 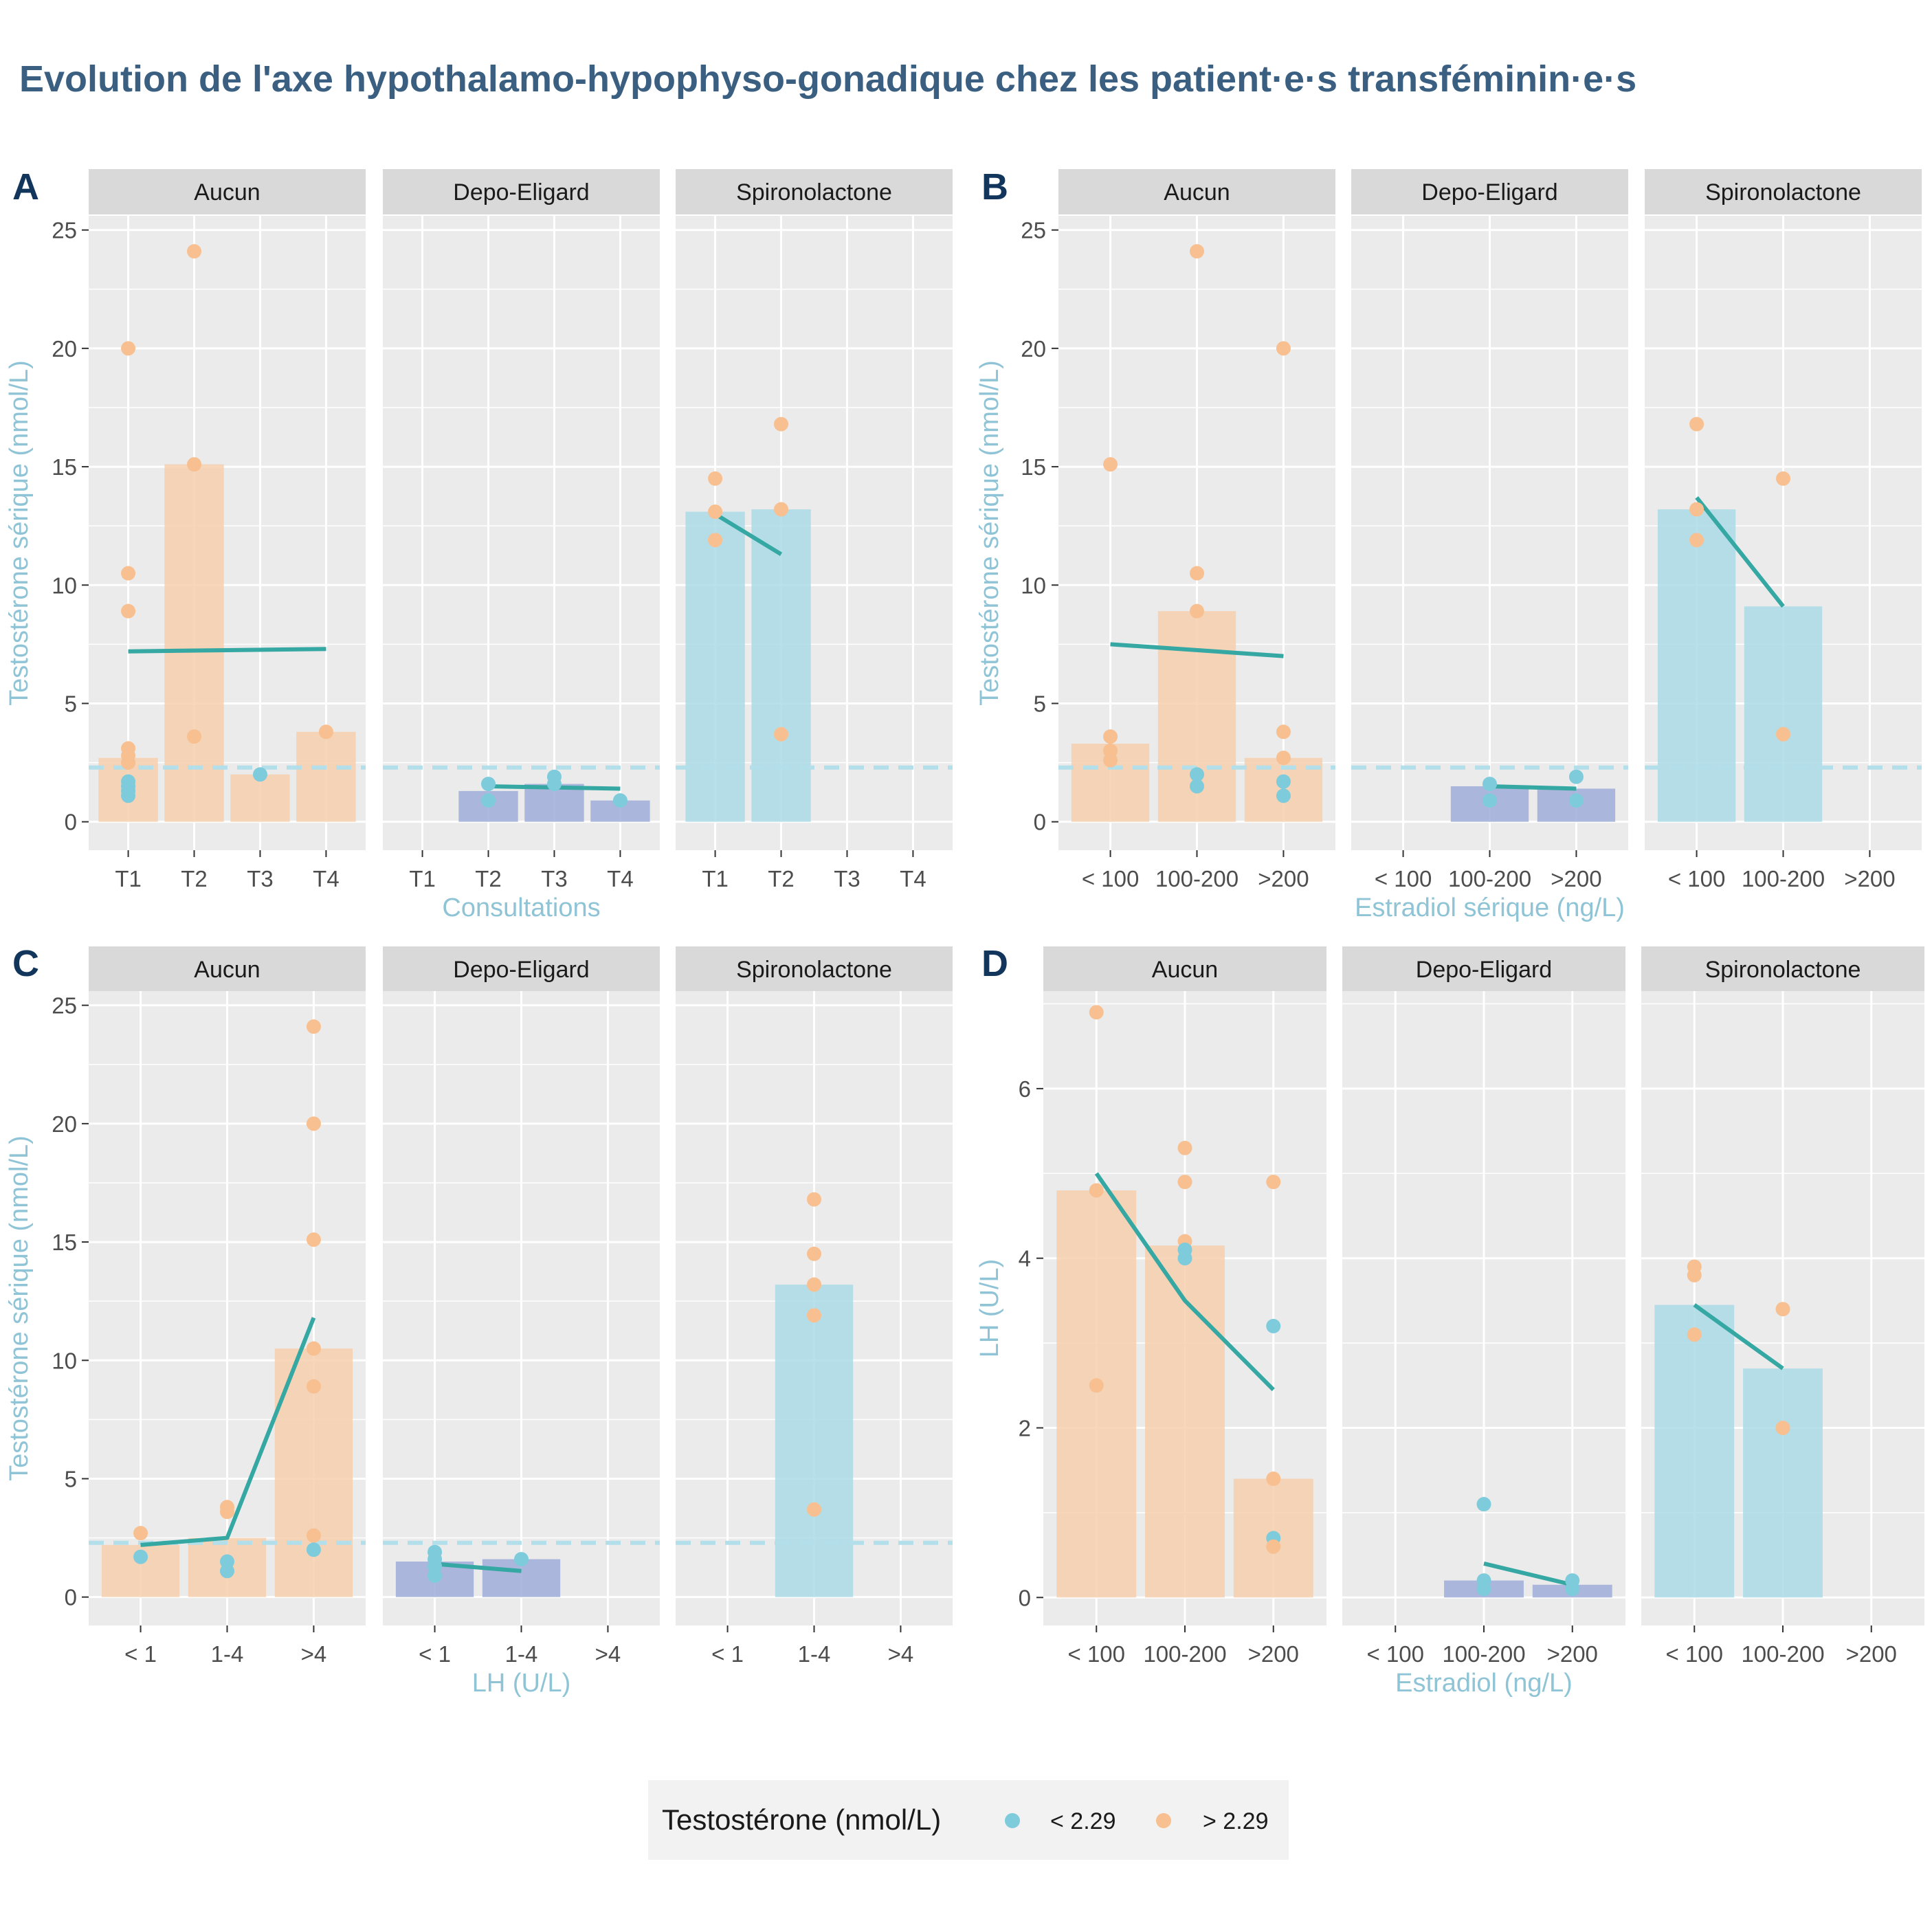 I want to click on facet-c-aucun: Aucun < 1 1-4 >4, so click(x=227, y=1306).